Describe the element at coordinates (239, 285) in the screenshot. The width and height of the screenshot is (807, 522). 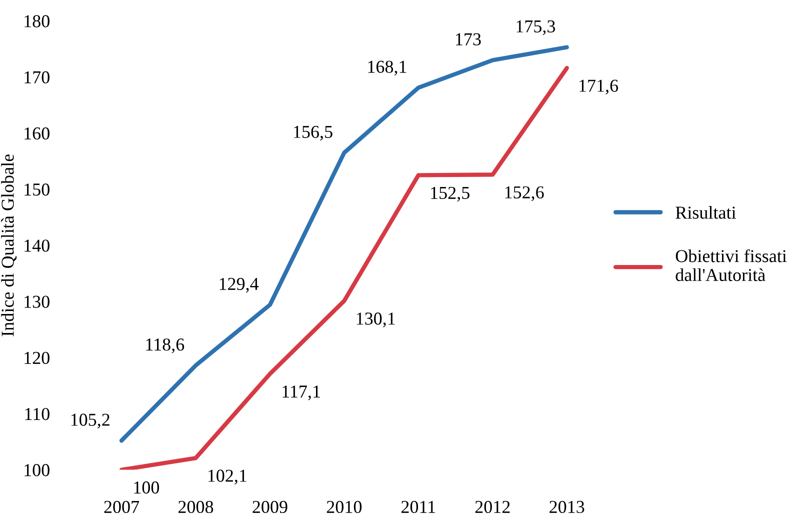
I see `data-label: 129,4` at that location.